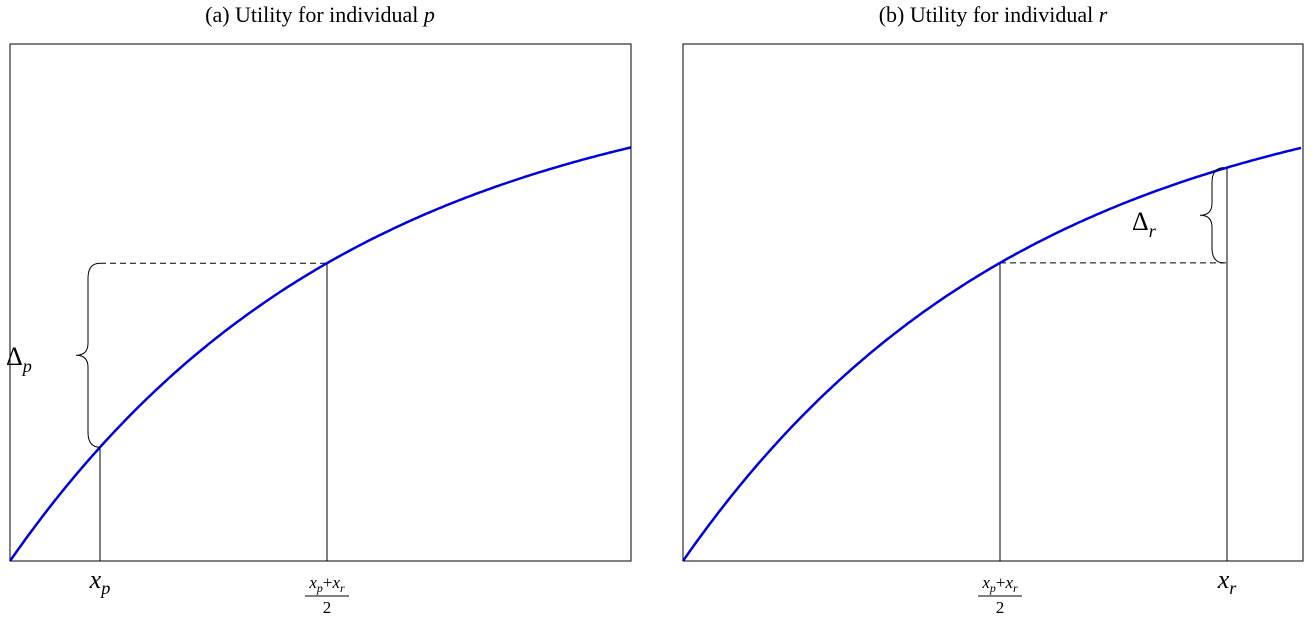 This screenshot has height=620, width=1314. What do you see at coordinates (993, 14) in the screenshot?
I see `panel-title: (b) Utility for individual r` at bounding box center [993, 14].